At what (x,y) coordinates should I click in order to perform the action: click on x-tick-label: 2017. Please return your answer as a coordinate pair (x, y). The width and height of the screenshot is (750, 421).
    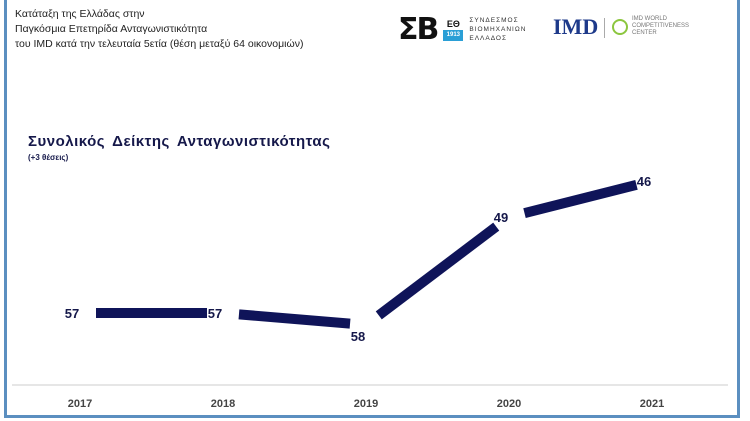
    Looking at the image, I should click on (80, 404).